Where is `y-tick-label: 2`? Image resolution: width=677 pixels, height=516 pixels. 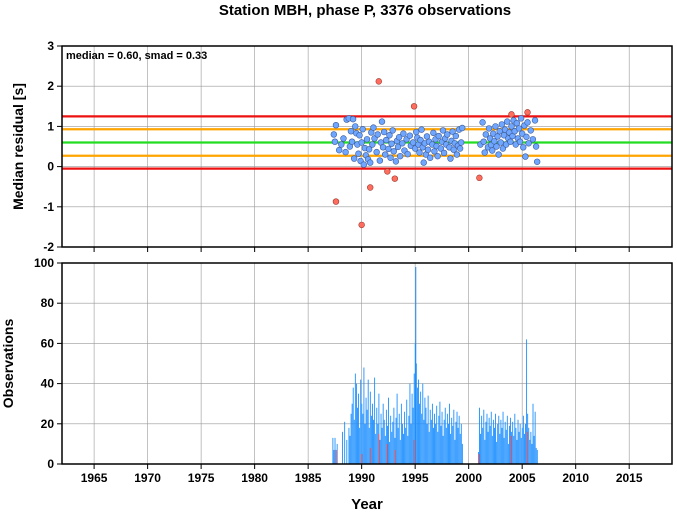 y-tick-label: 2 is located at coordinates (50, 86).